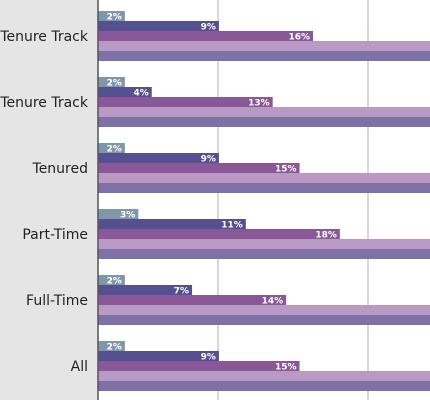 The width and height of the screenshot is (430, 400). What do you see at coordinates (127, 216) in the screenshot?
I see `data-label-3-0: 3%` at bounding box center [127, 216].